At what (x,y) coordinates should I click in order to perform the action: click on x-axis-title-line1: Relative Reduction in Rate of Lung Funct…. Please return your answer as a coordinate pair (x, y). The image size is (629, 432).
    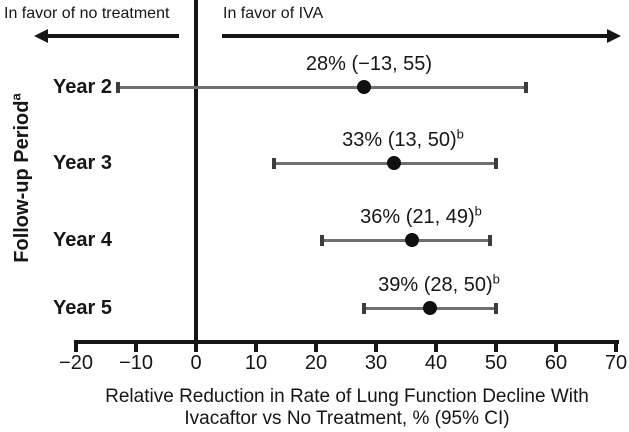
    Looking at the image, I should click on (347, 396).